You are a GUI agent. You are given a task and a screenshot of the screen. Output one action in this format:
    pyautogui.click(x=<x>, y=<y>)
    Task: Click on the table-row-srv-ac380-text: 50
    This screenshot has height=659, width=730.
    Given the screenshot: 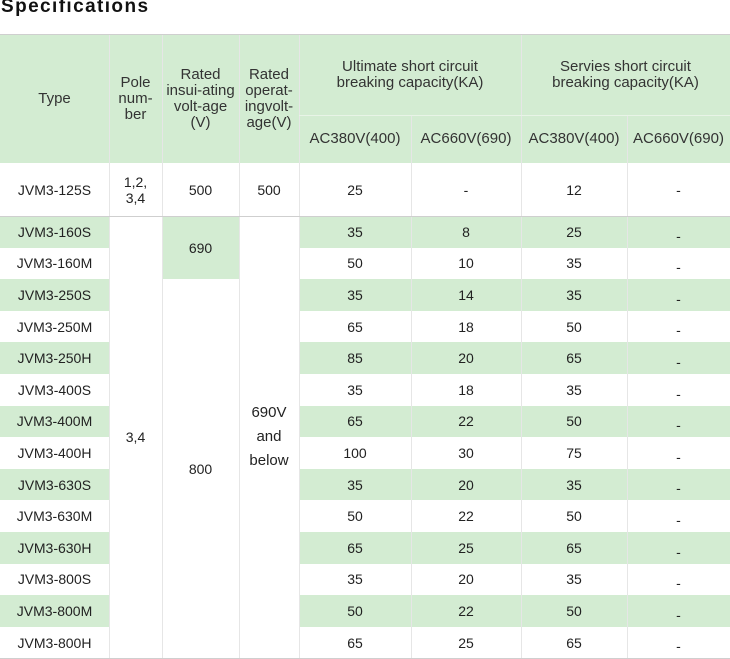 What is the action you would take?
    pyautogui.click(x=574, y=516)
    